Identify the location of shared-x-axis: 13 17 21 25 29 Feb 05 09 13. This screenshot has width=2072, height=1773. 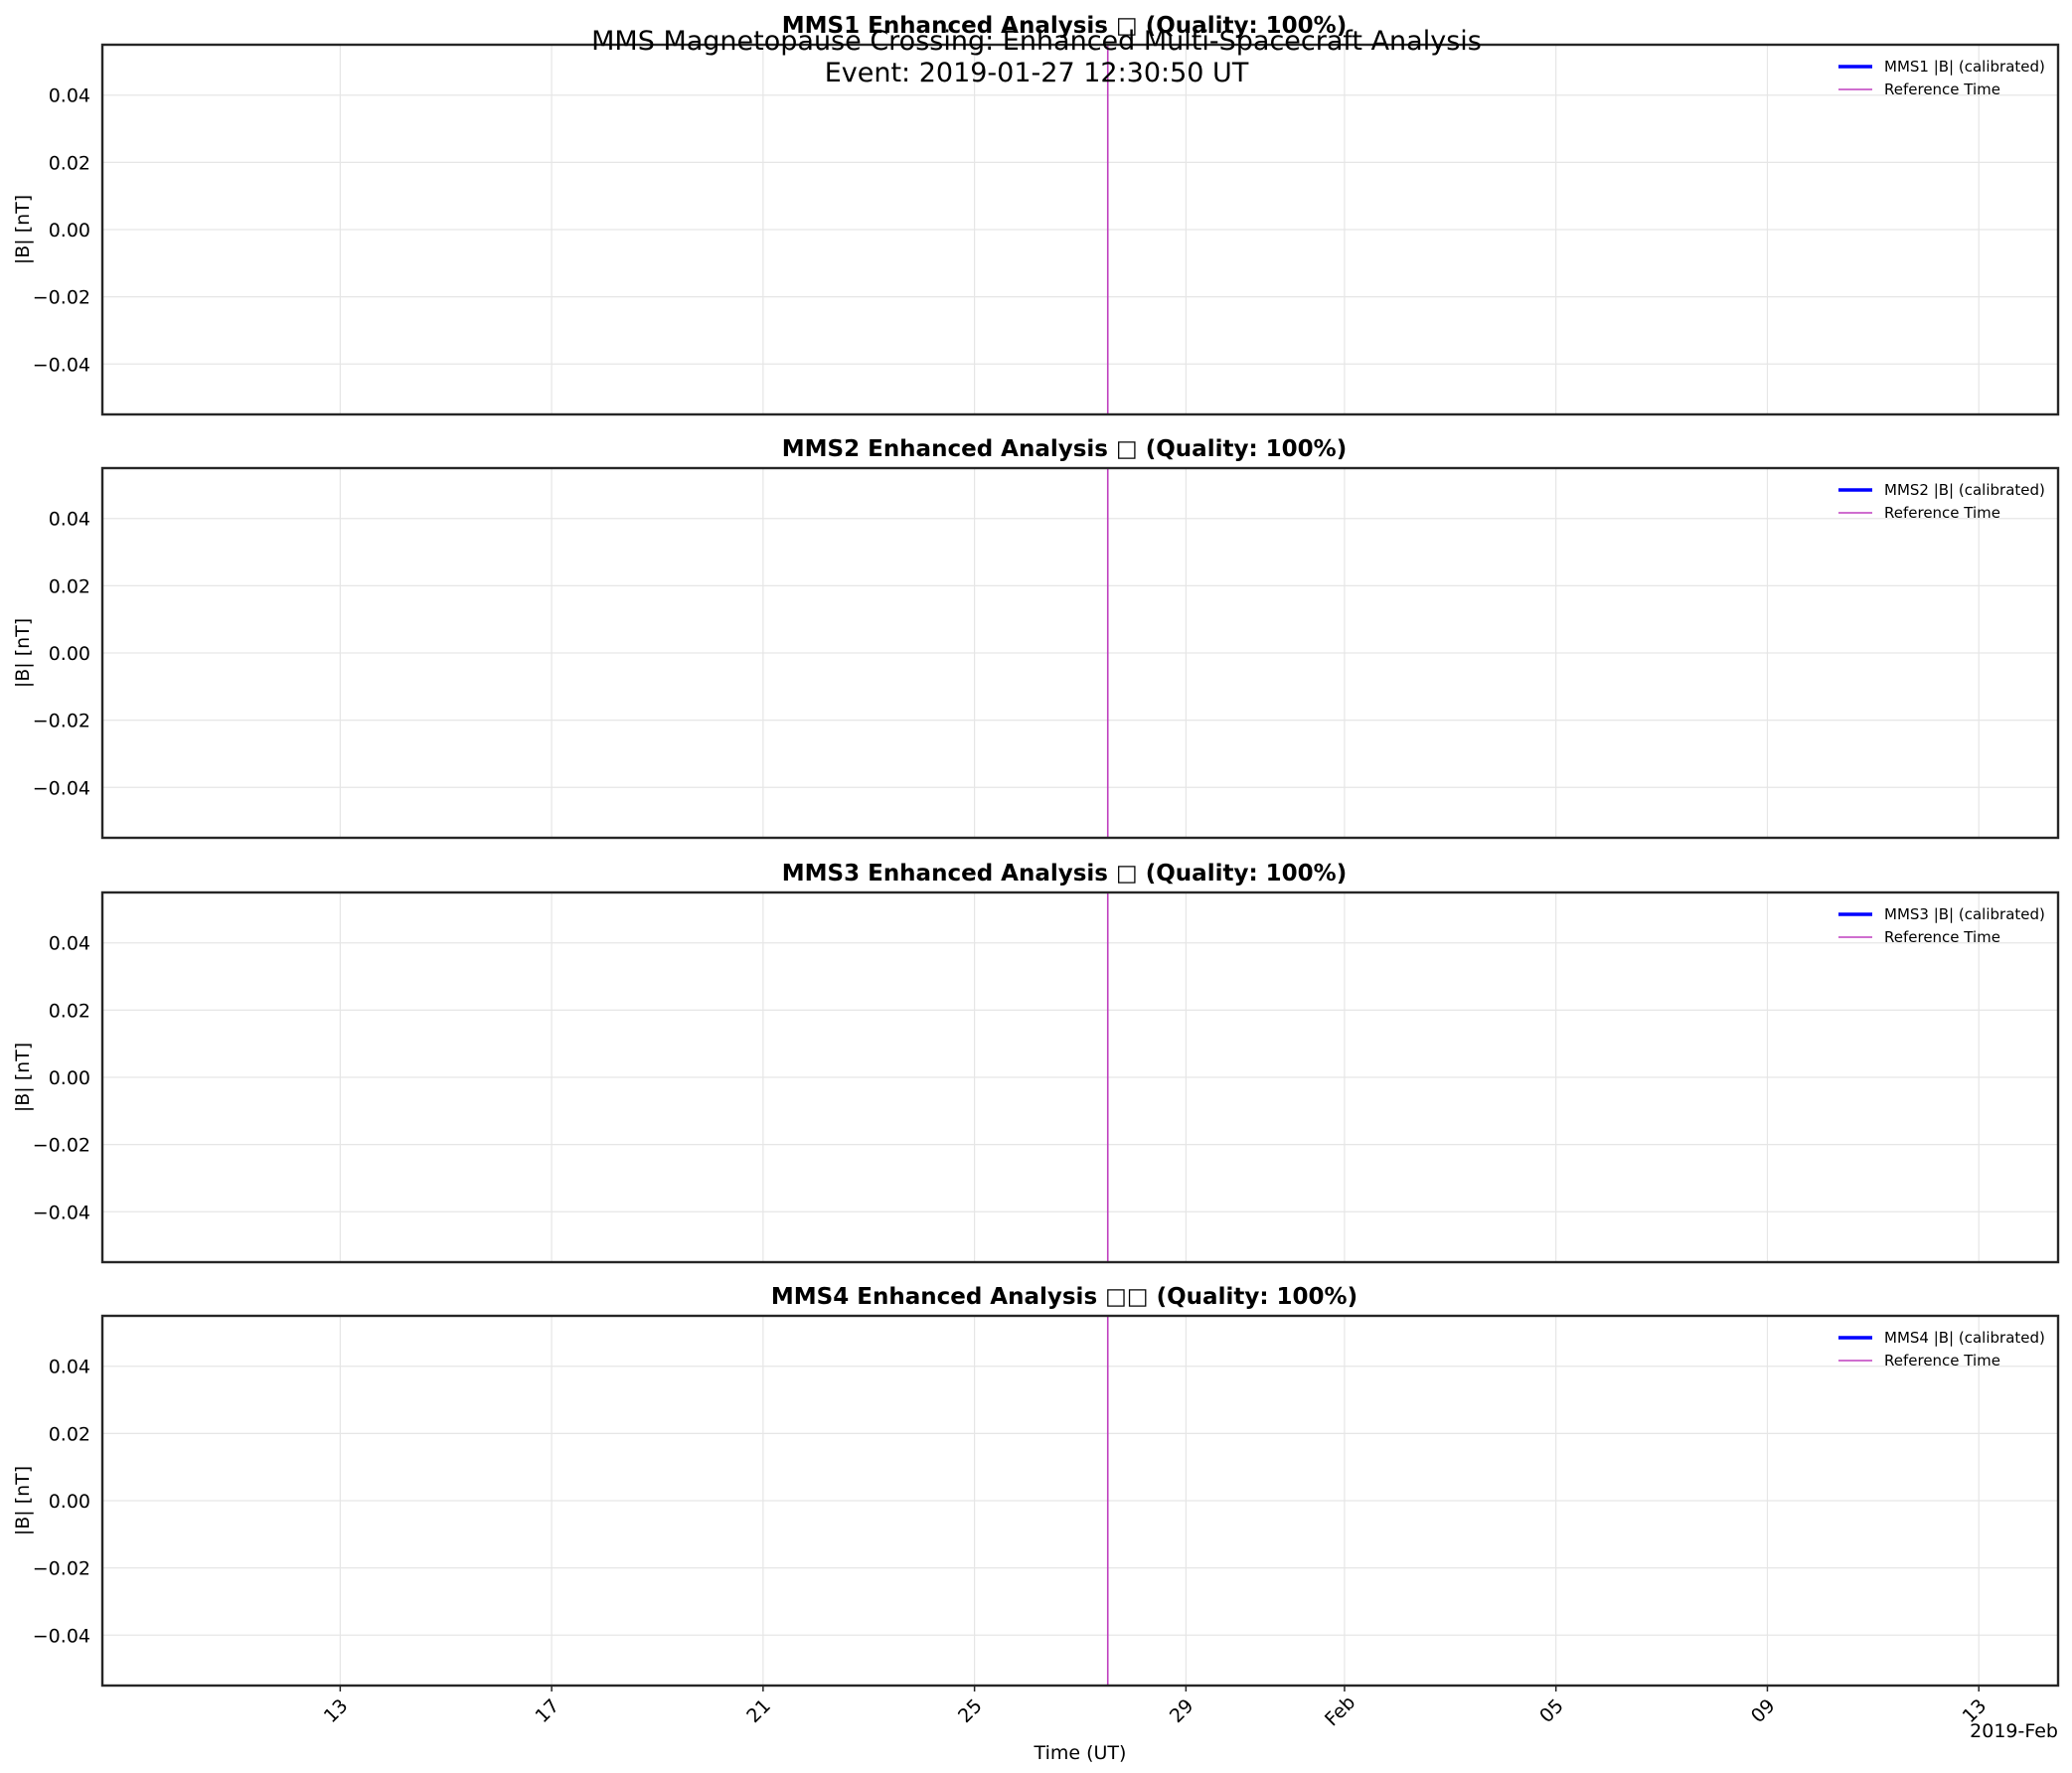
(1155, 1708).